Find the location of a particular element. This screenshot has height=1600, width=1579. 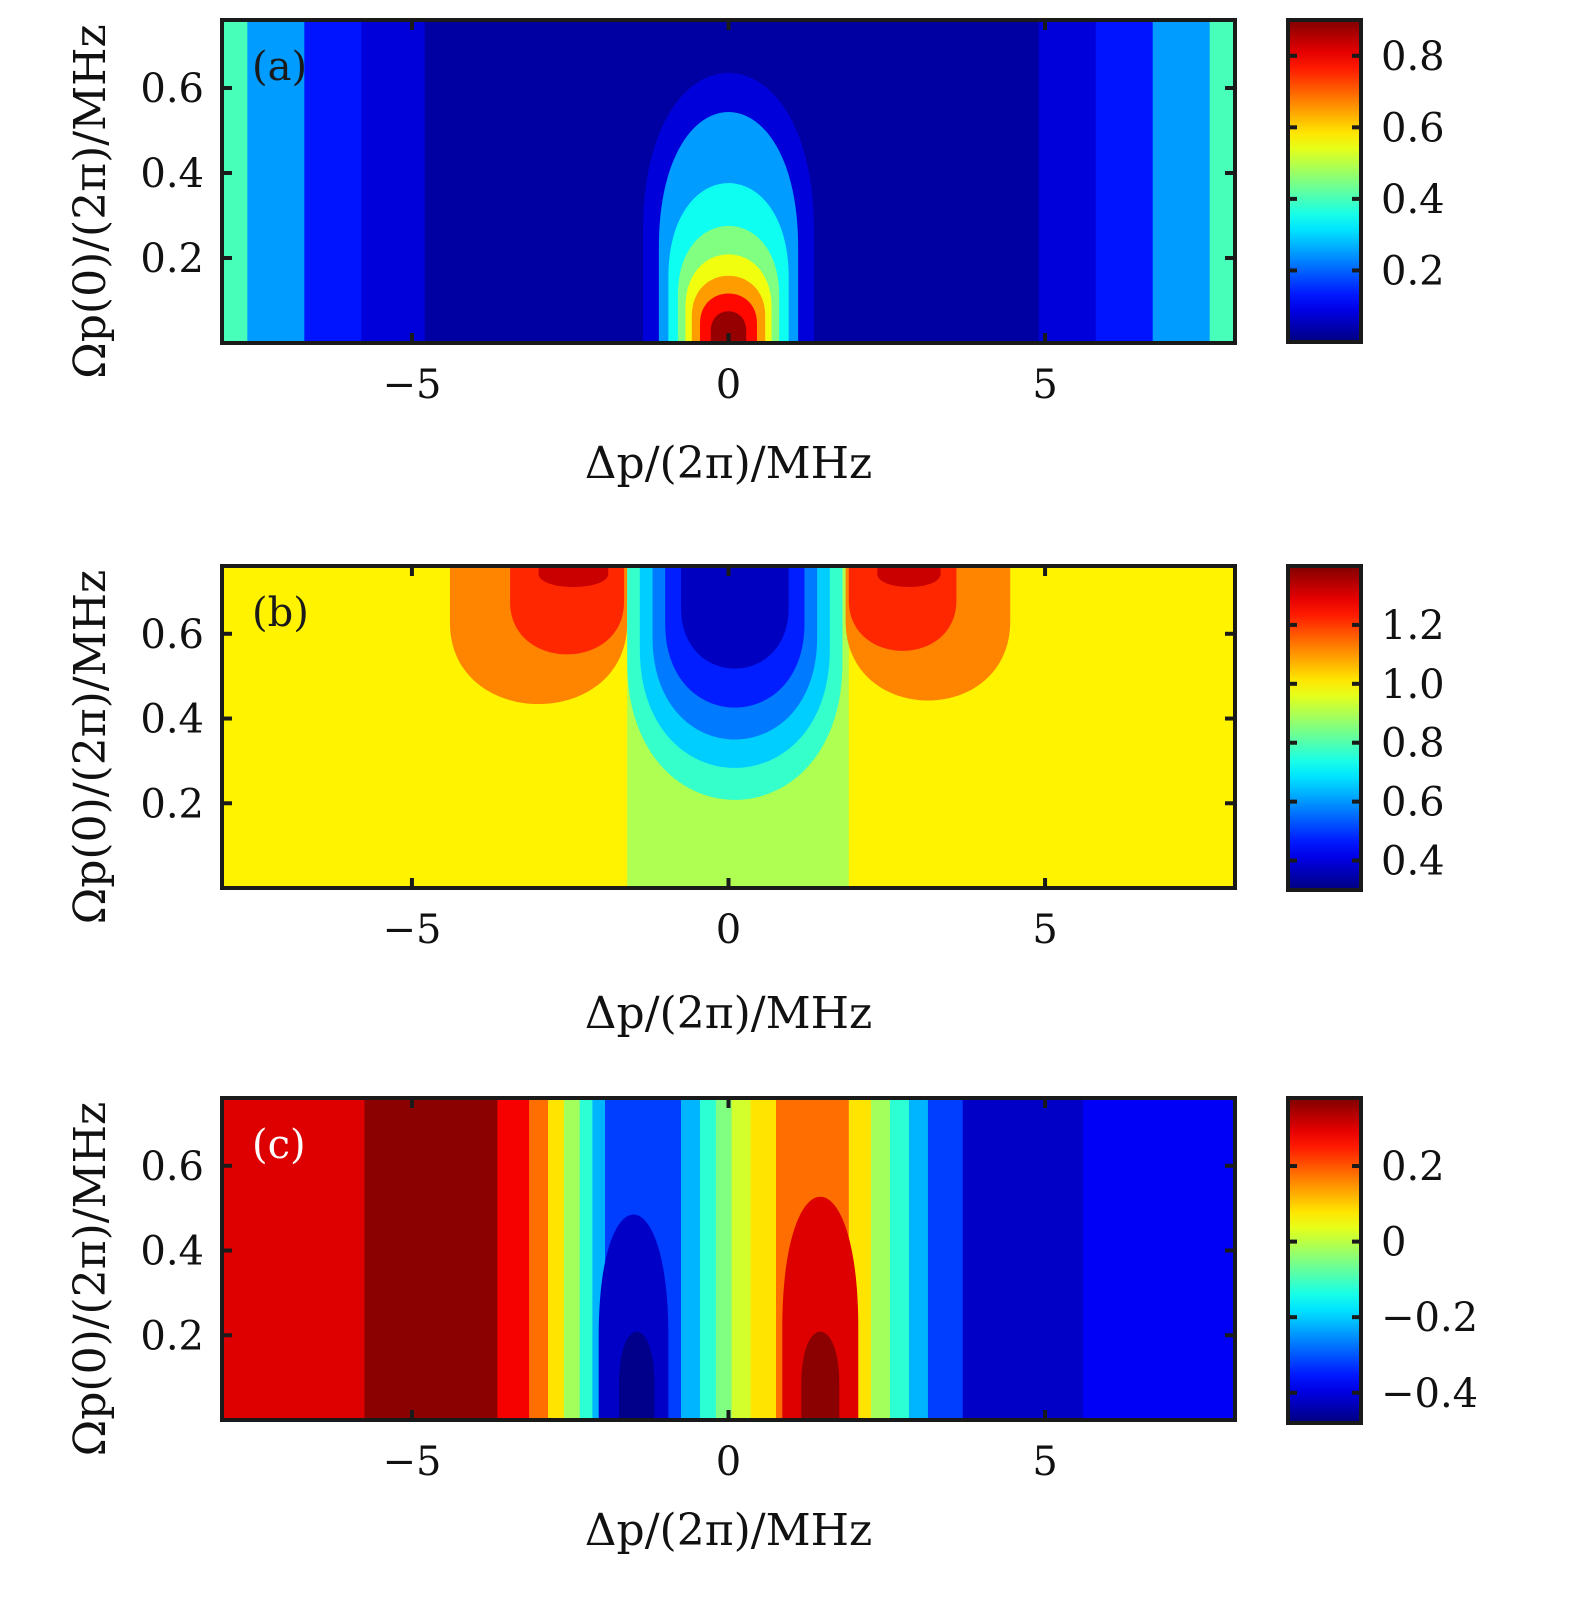

panel-label: (b) is located at coordinates (280, 613).